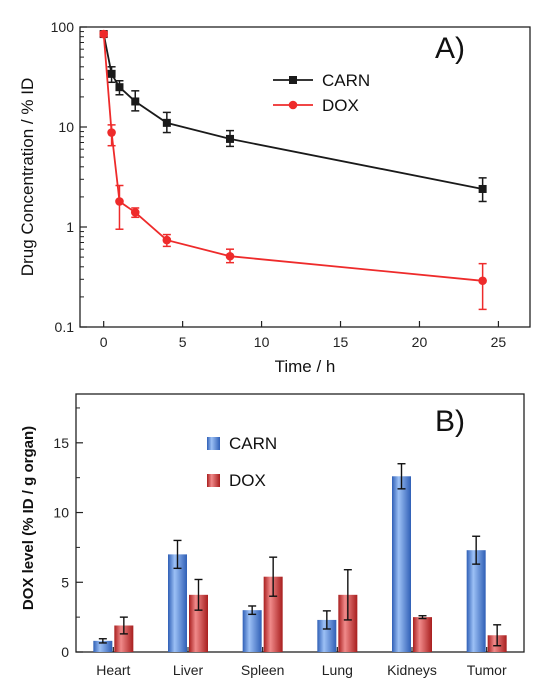 This screenshot has height=693, width=551. What do you see at coordinates (305, 366) in the screenshot?
I see `panel-a-x-axis-label: Time / h` at bounding box center [305, 366].